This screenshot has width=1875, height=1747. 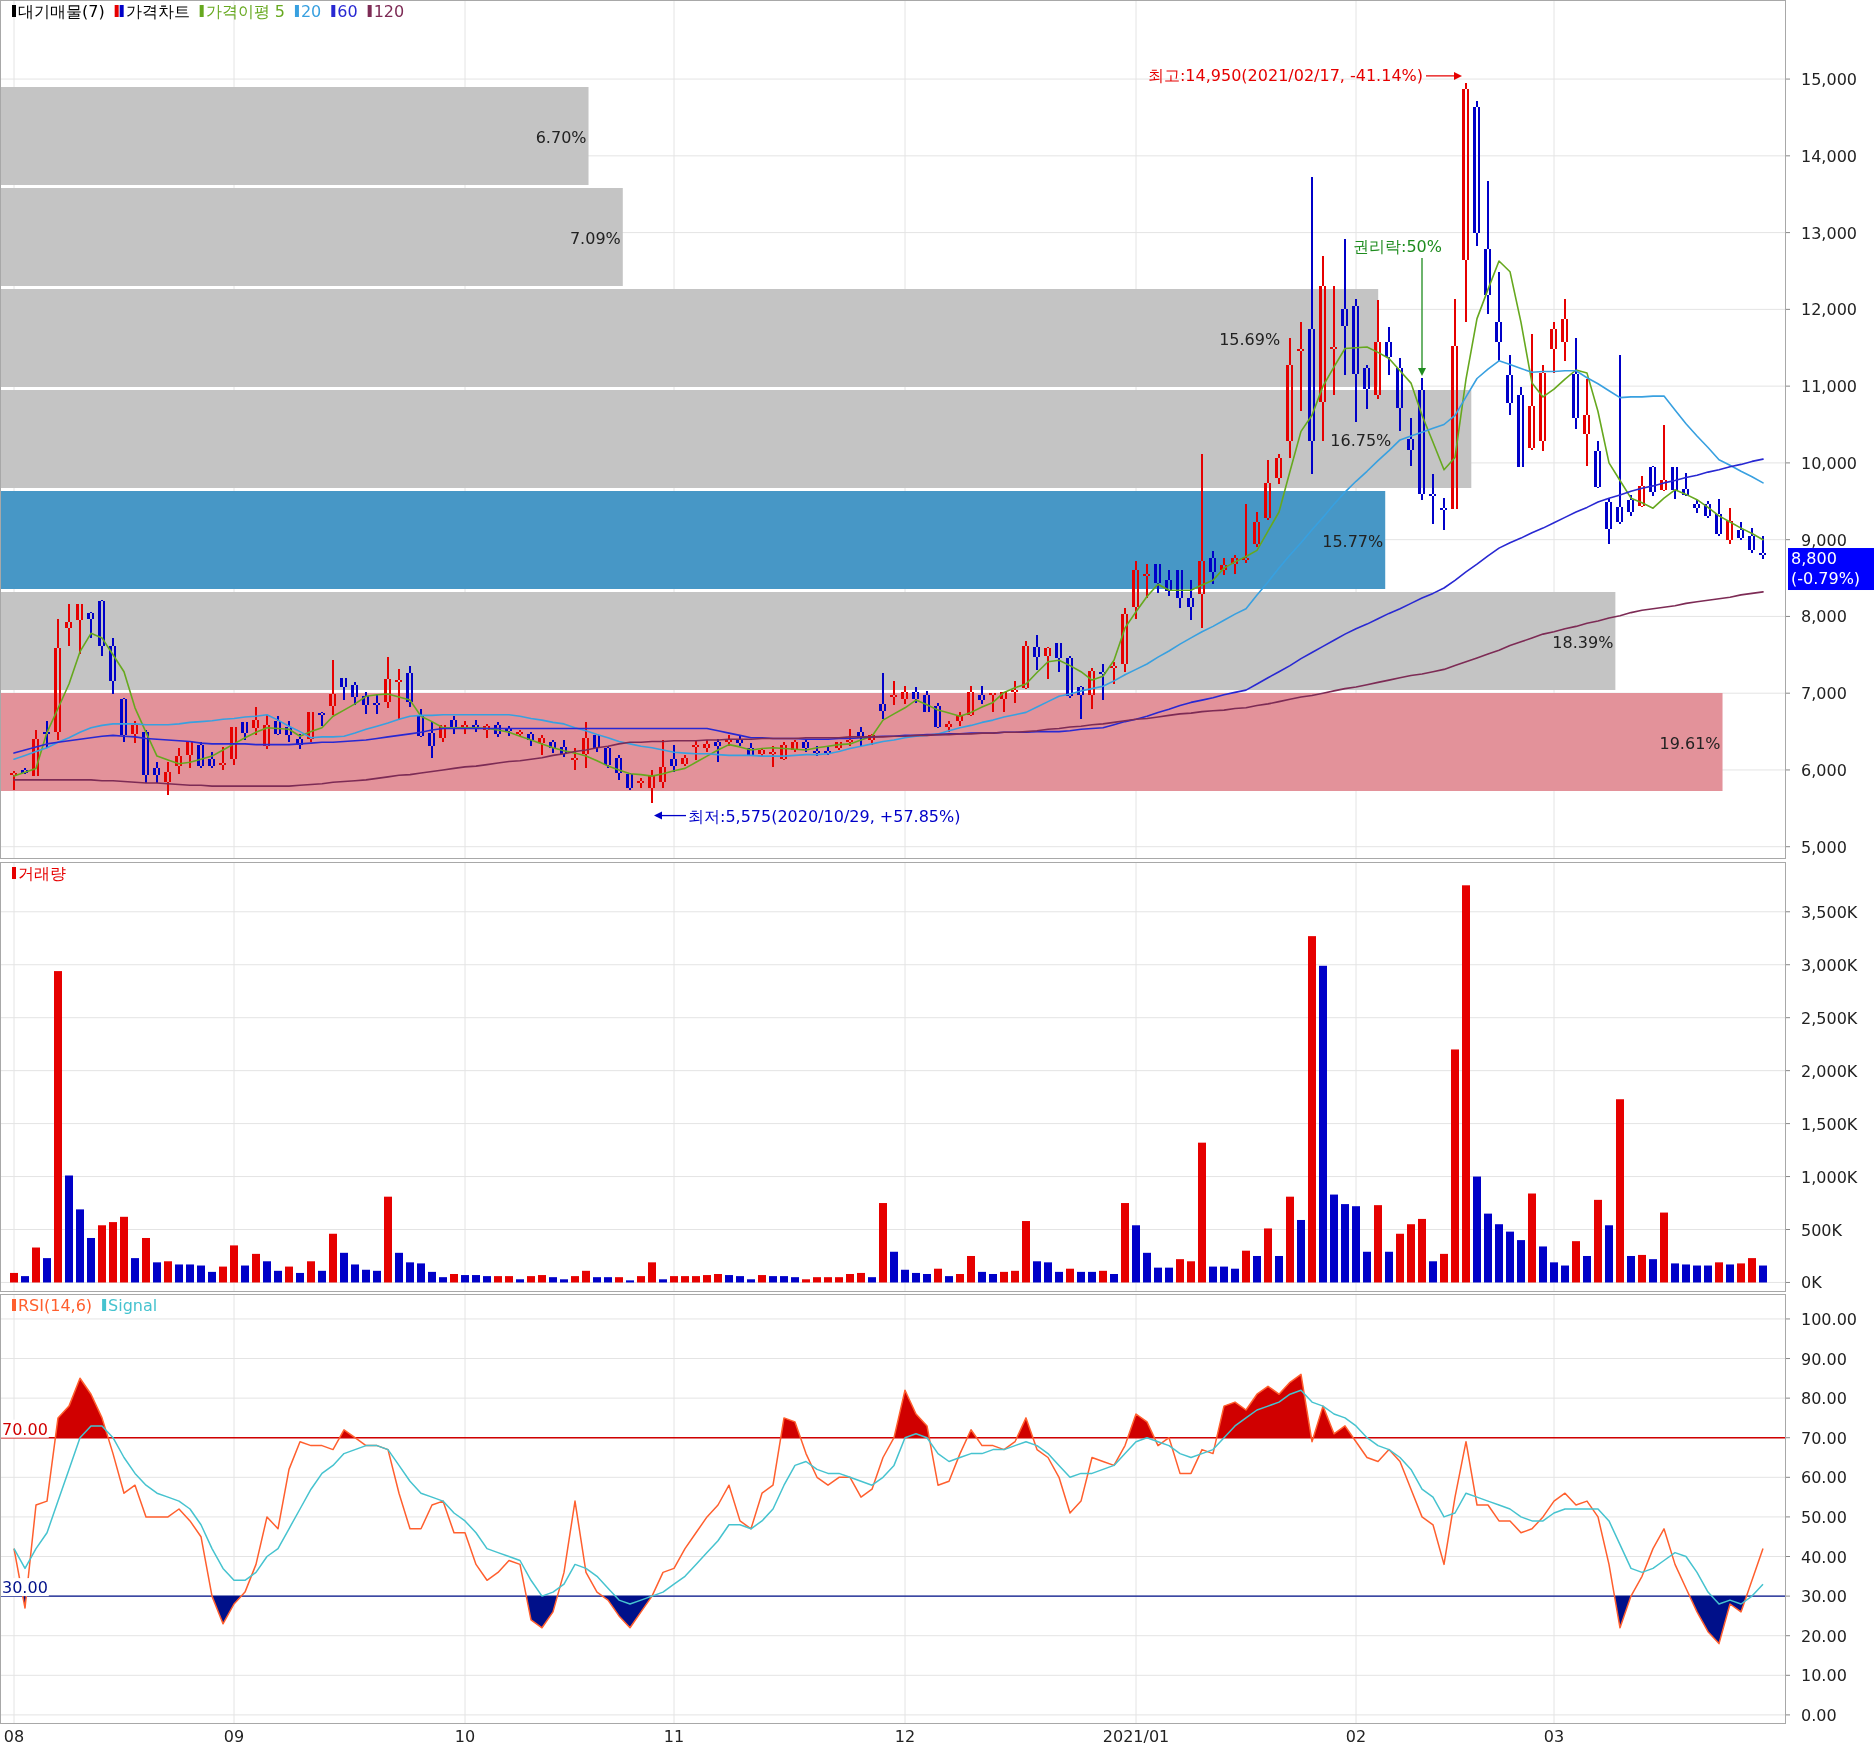 What do you see at coordinates (1304, 75) in the screenshot?
I see `annotation: 최고:14,950(2021/02/17, -41.14%)` at bounding box center [1304, 75].